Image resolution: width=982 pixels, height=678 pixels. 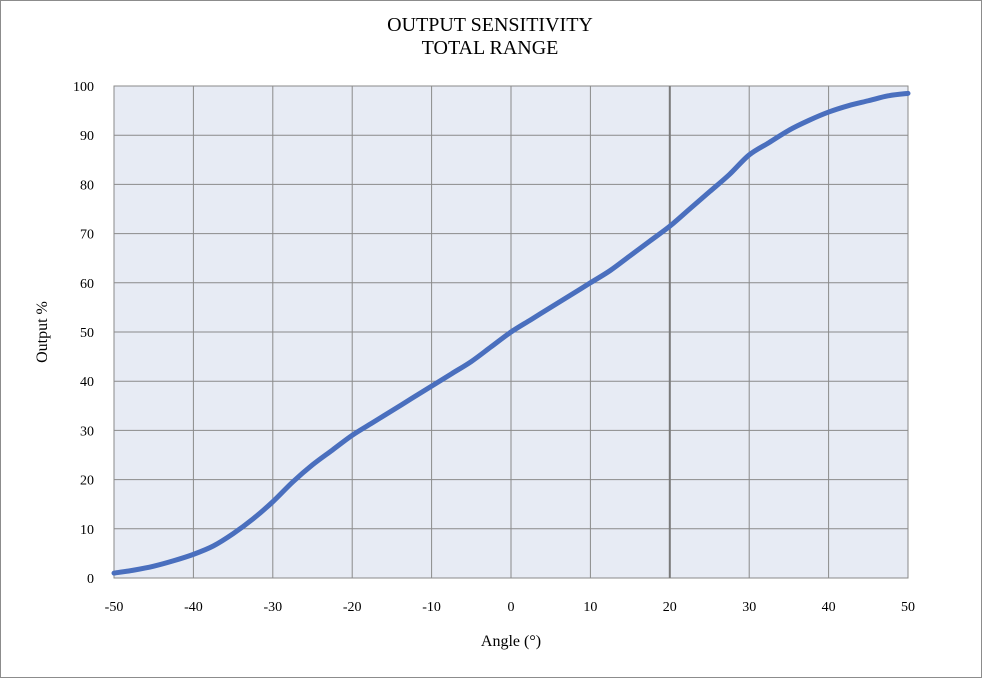 What do you see at coordinates (87, 333) in the screenshot?
I see `y-tick-label: 50` at bounding box center [87, 333].